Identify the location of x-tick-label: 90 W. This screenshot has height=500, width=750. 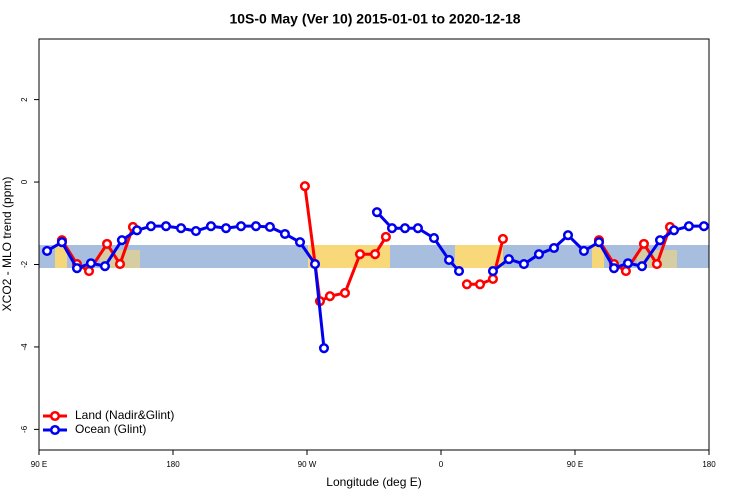
(307, 464).